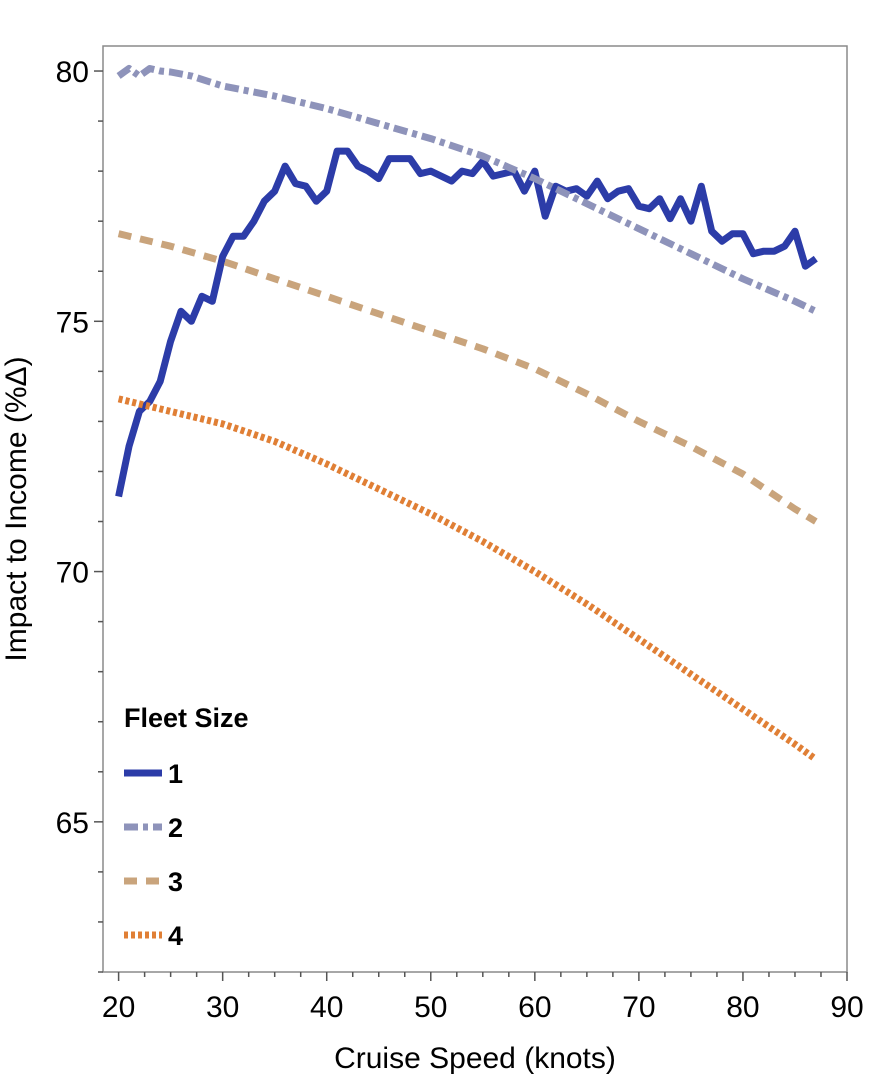 Image resolution: width=880 pixels, height=1079 pixels. Describe the element at coordinates (175, 774) in the screenshot. I see `legend-label-1: 1` at that location.